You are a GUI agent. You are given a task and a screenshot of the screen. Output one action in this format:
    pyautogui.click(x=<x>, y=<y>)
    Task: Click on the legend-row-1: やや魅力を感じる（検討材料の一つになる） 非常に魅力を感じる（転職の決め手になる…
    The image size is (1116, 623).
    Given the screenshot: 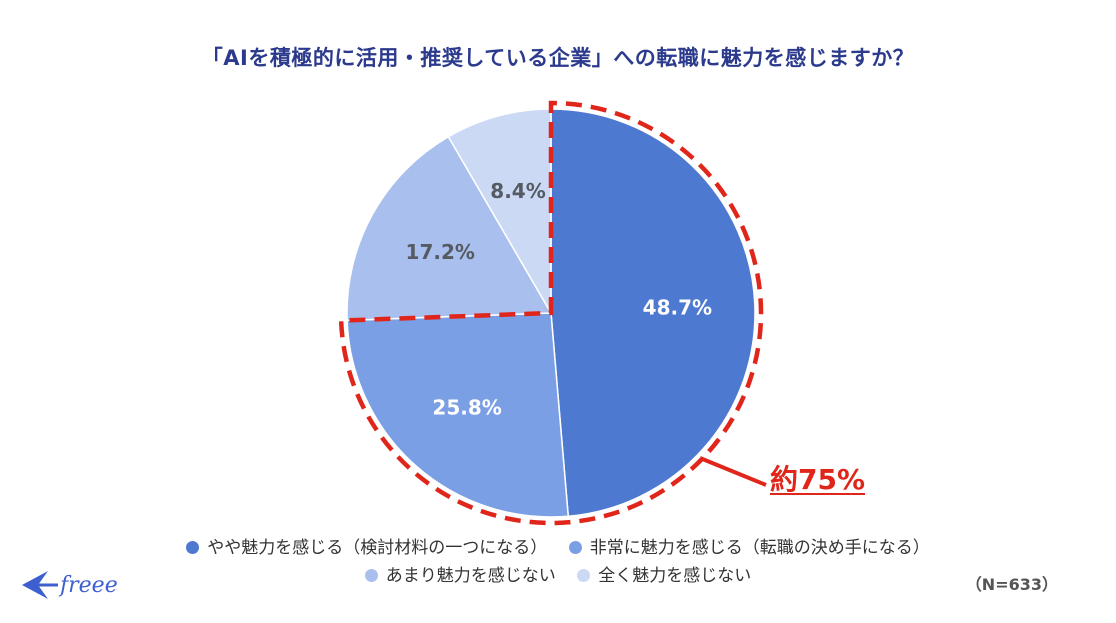 What is the action you would take?
    pyautogui.click(x=558, y=545)
    